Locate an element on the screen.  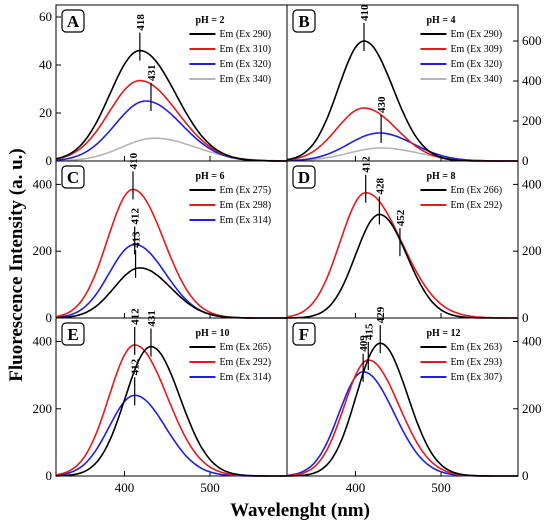
panel-letter-badge: C is located at coordinates (73, 177).